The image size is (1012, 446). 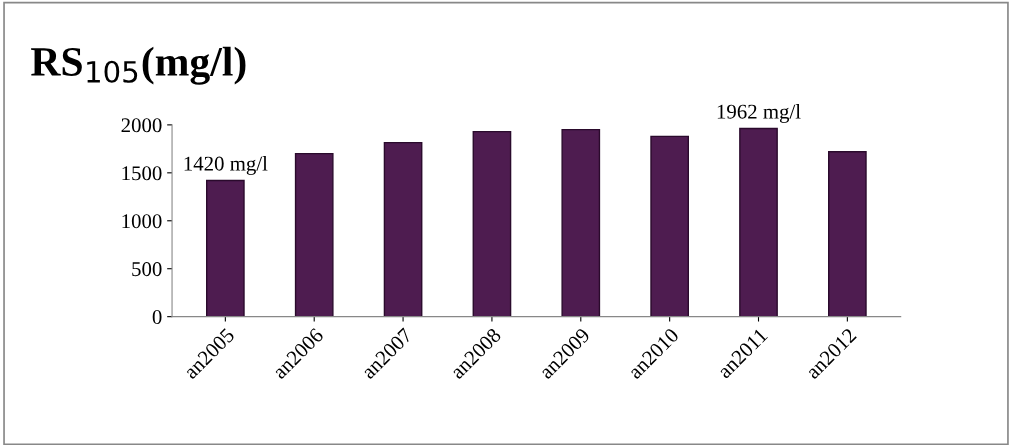 I want to click on y-tick-label: 1500, so click(x=142, y=173).